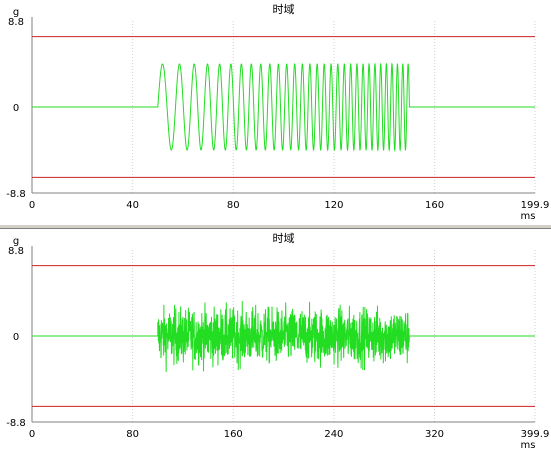 The width and height of the screenshot is (551, 453). I want to click on x-tick-label: 320, so click(434, 434).